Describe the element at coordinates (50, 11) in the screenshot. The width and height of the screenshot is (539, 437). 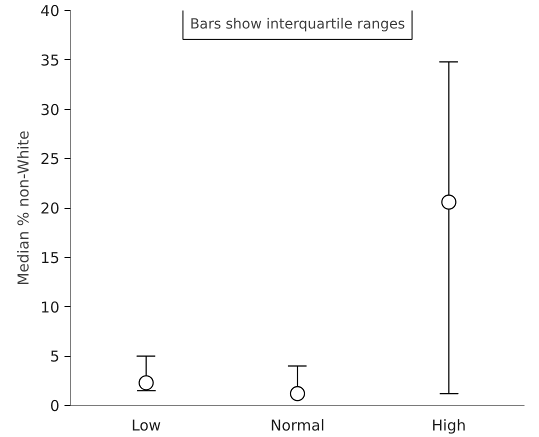
I see `y-tick-label: 40` at that location.